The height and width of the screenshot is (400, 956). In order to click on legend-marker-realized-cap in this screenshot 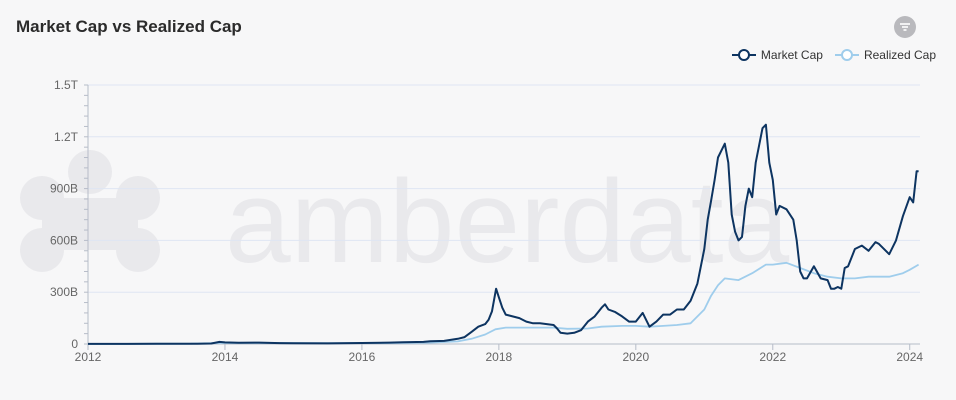, I will do `click(846, 55)`.